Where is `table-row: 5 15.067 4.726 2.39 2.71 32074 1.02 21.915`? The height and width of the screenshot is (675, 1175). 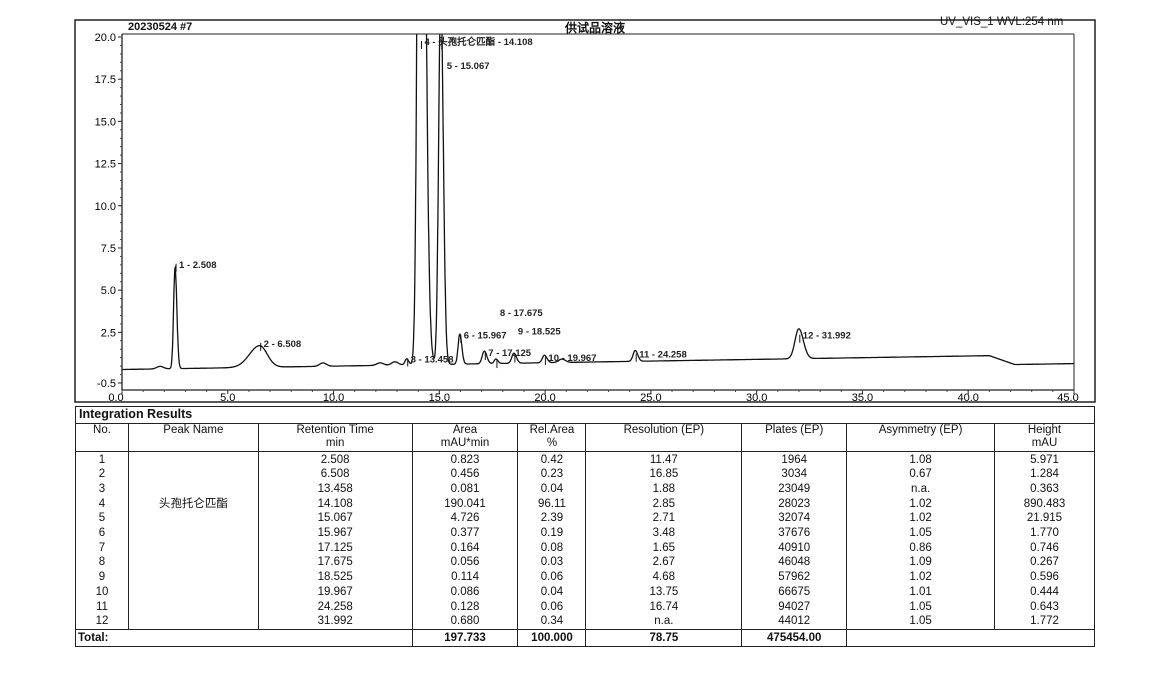 table-row: 5 15.067 4.726 2.39 2.71 32074 1.02 21.915 is located at coordinates (585, 519).